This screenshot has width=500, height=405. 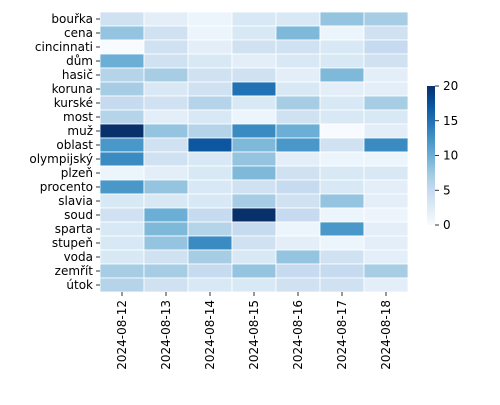 I want to click on colorbar-tick-label: 20, so click(x=450, y=86).